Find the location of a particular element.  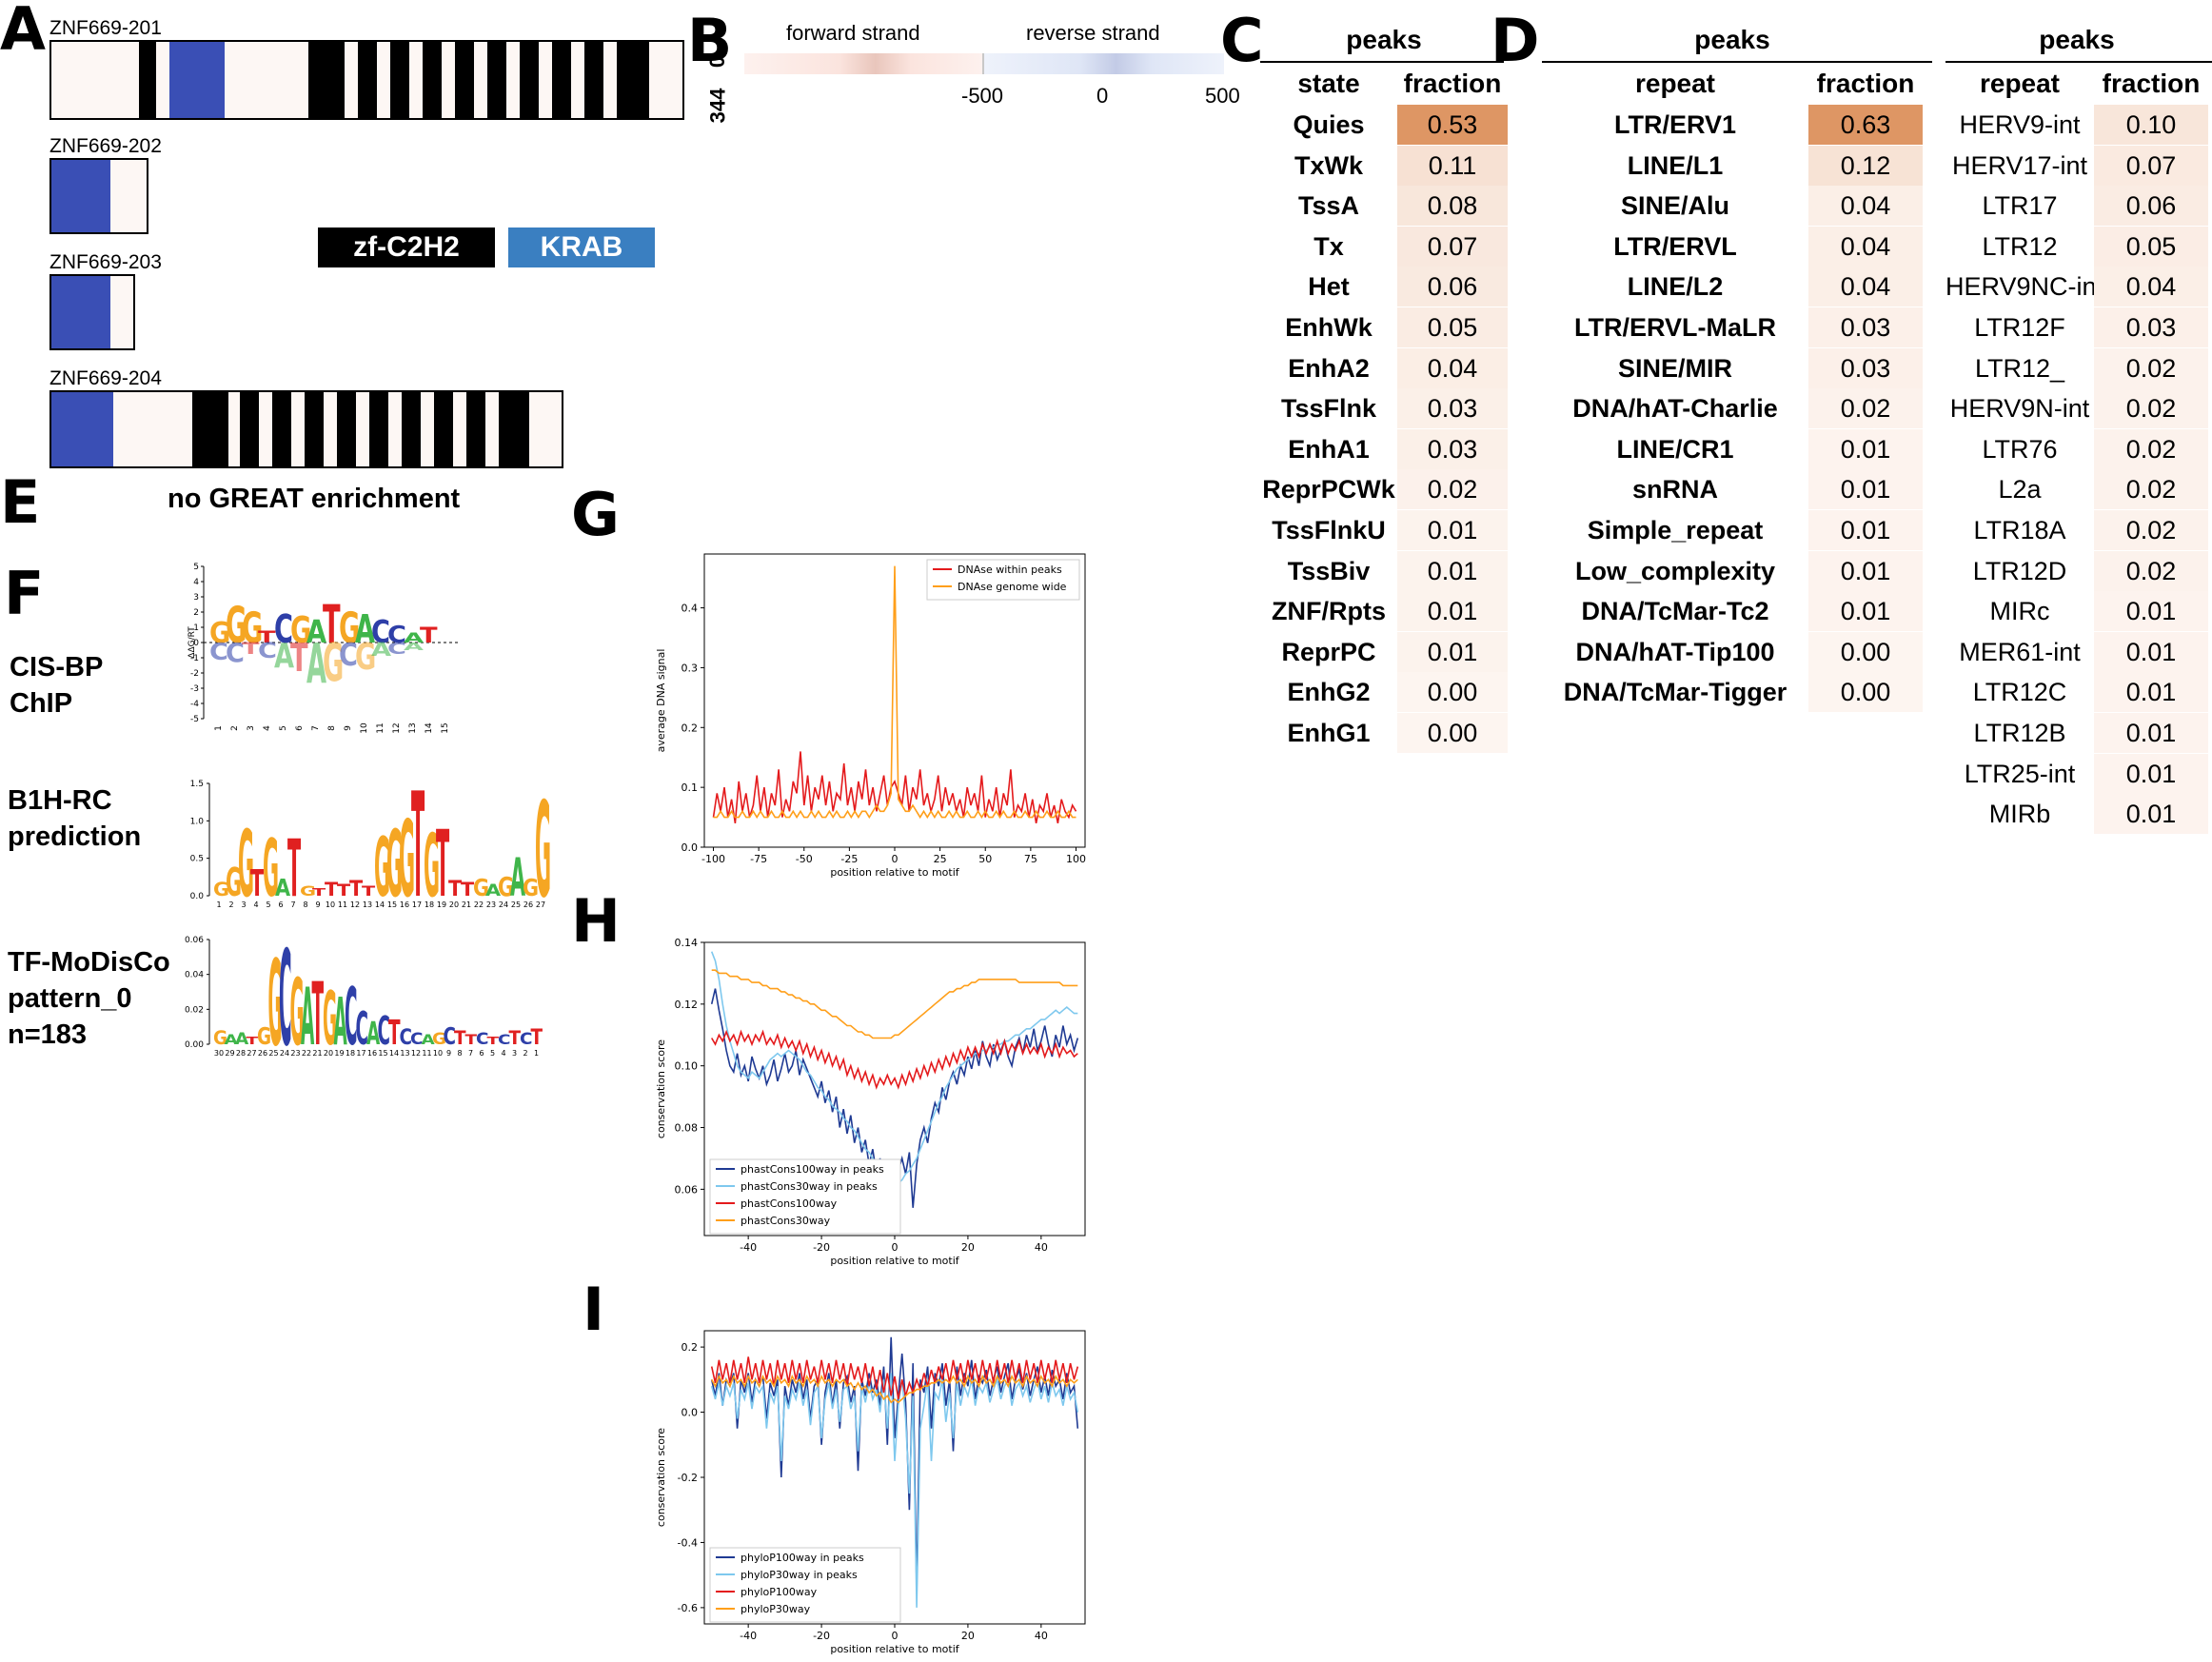

legend-label: phyloP100way in peaks is located at coordinates (802, 1558).